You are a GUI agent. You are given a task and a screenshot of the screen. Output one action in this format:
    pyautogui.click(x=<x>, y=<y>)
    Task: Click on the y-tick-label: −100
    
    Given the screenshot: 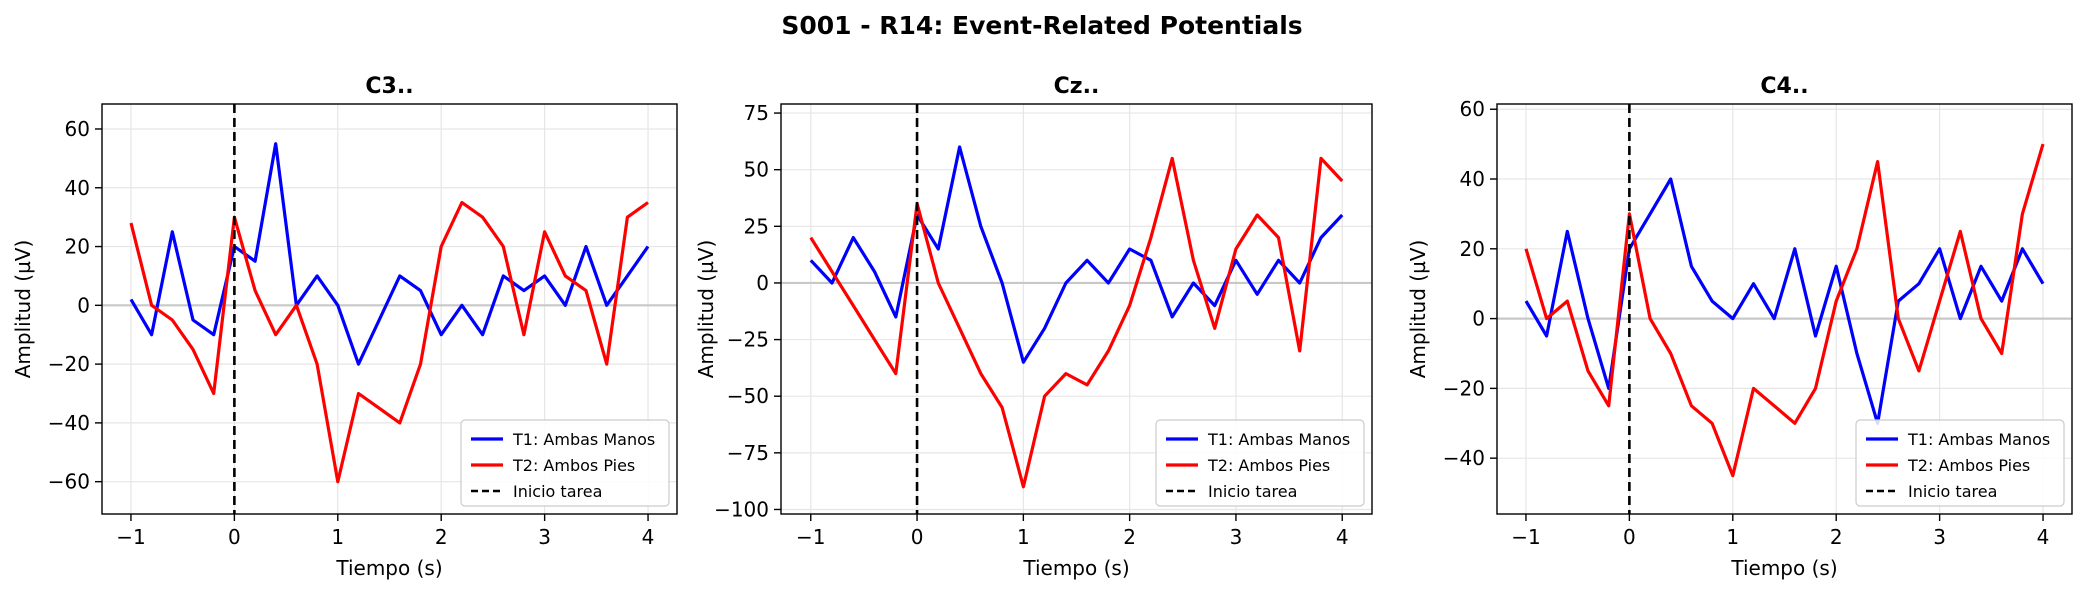 What is the action you would take?
    pyautogui.click(x=741, y=509)
    